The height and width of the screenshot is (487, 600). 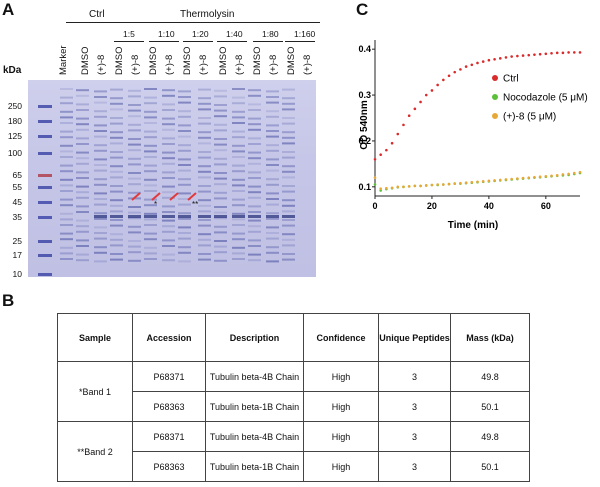 I want to click on band-mark-single: *, so click(x=156, y=204).